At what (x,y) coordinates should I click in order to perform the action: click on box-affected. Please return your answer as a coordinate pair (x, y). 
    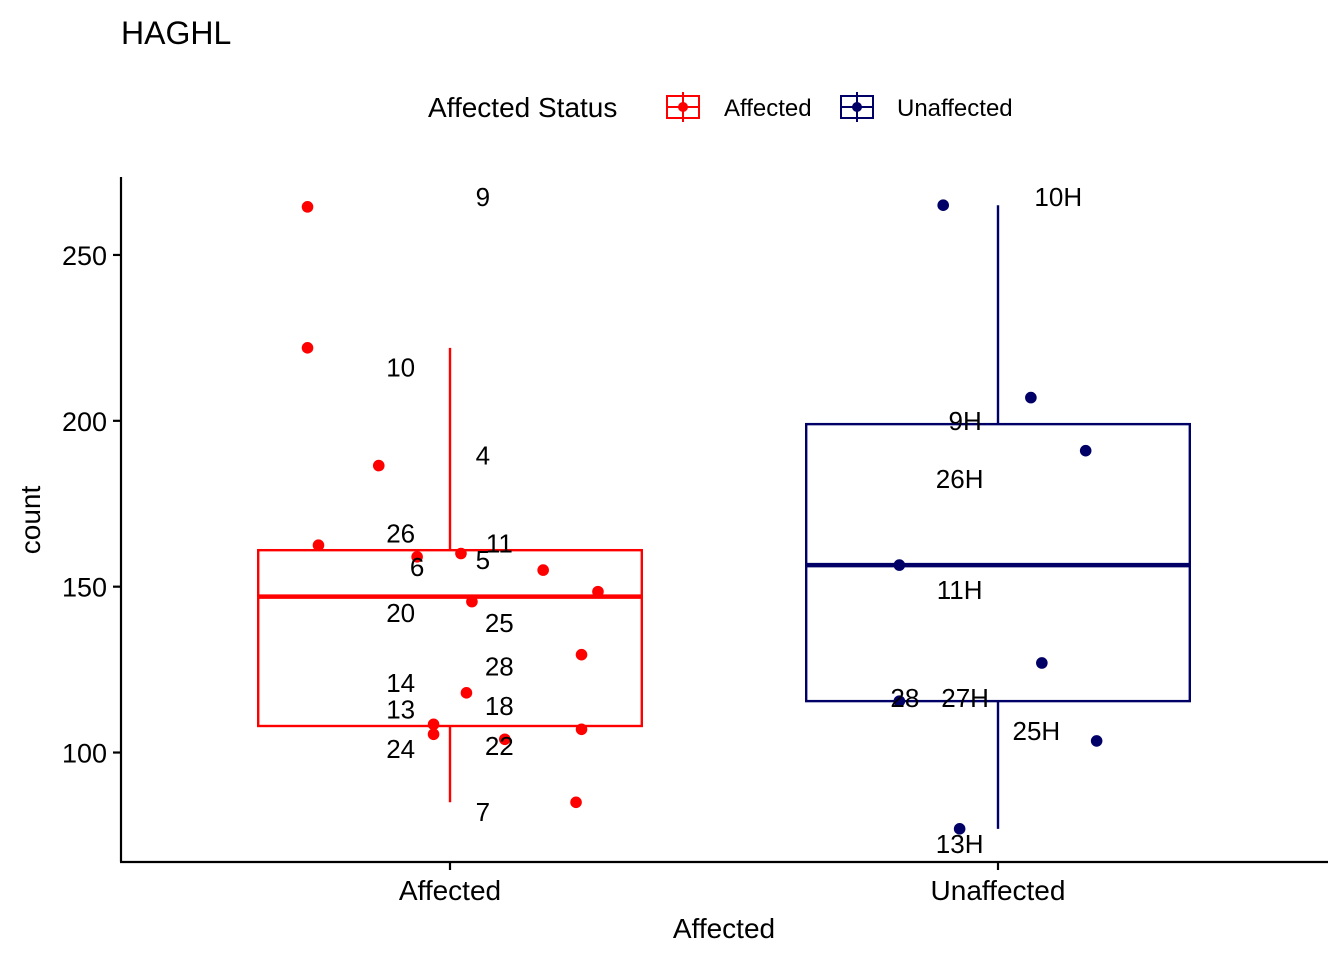
    Looking at the image, I should click on (450, 638).